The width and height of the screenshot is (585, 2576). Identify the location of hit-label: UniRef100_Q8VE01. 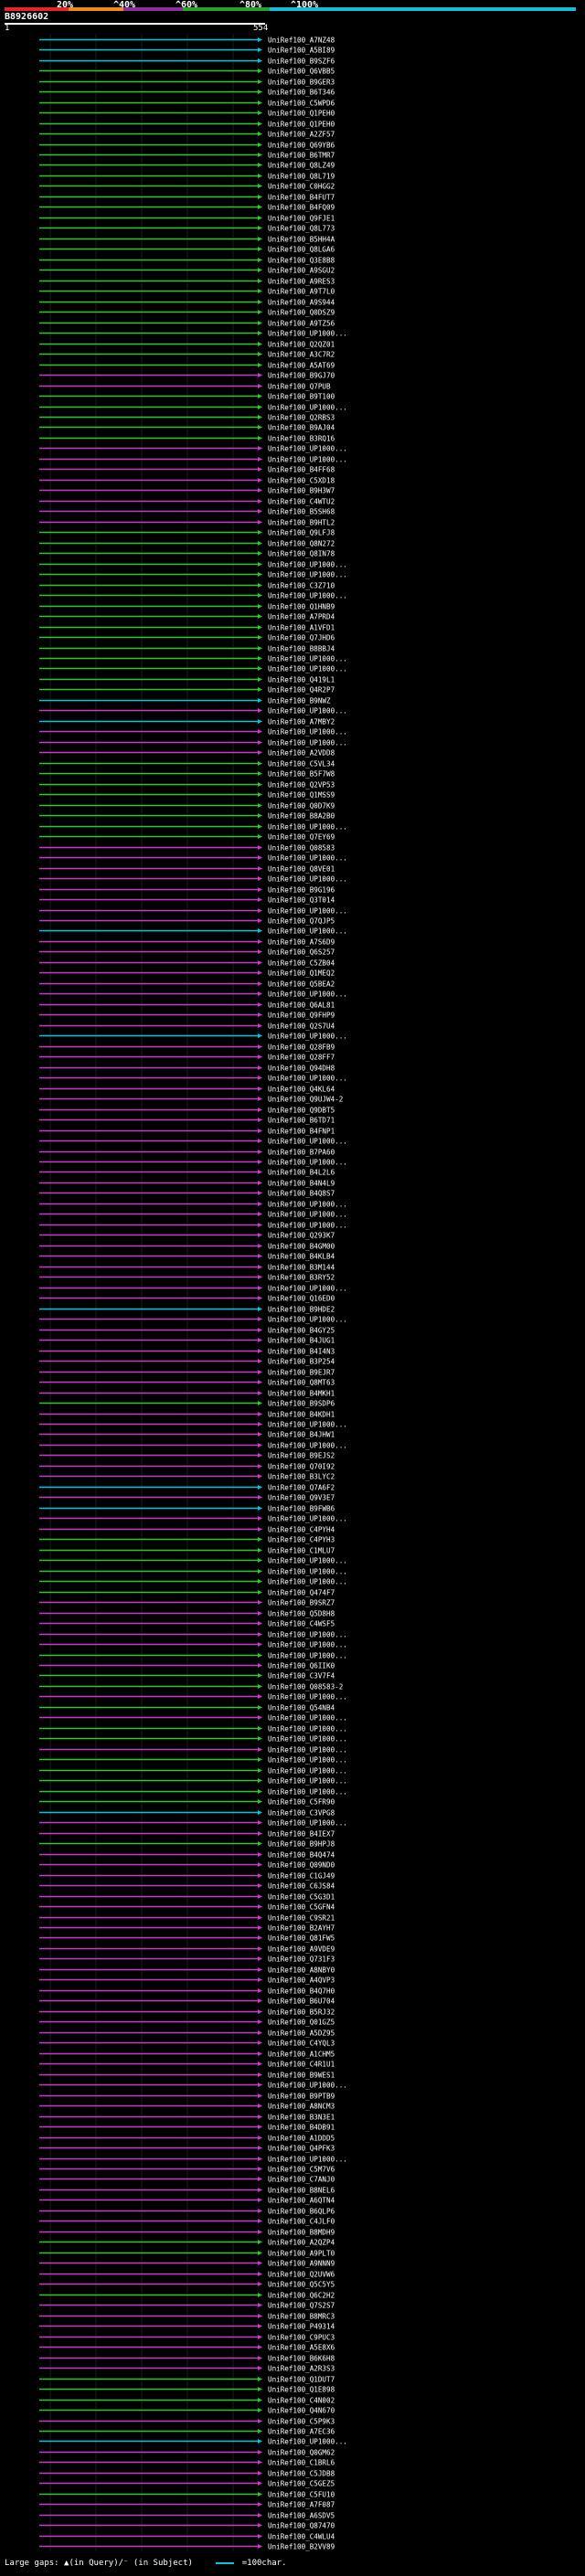
(301, 869).